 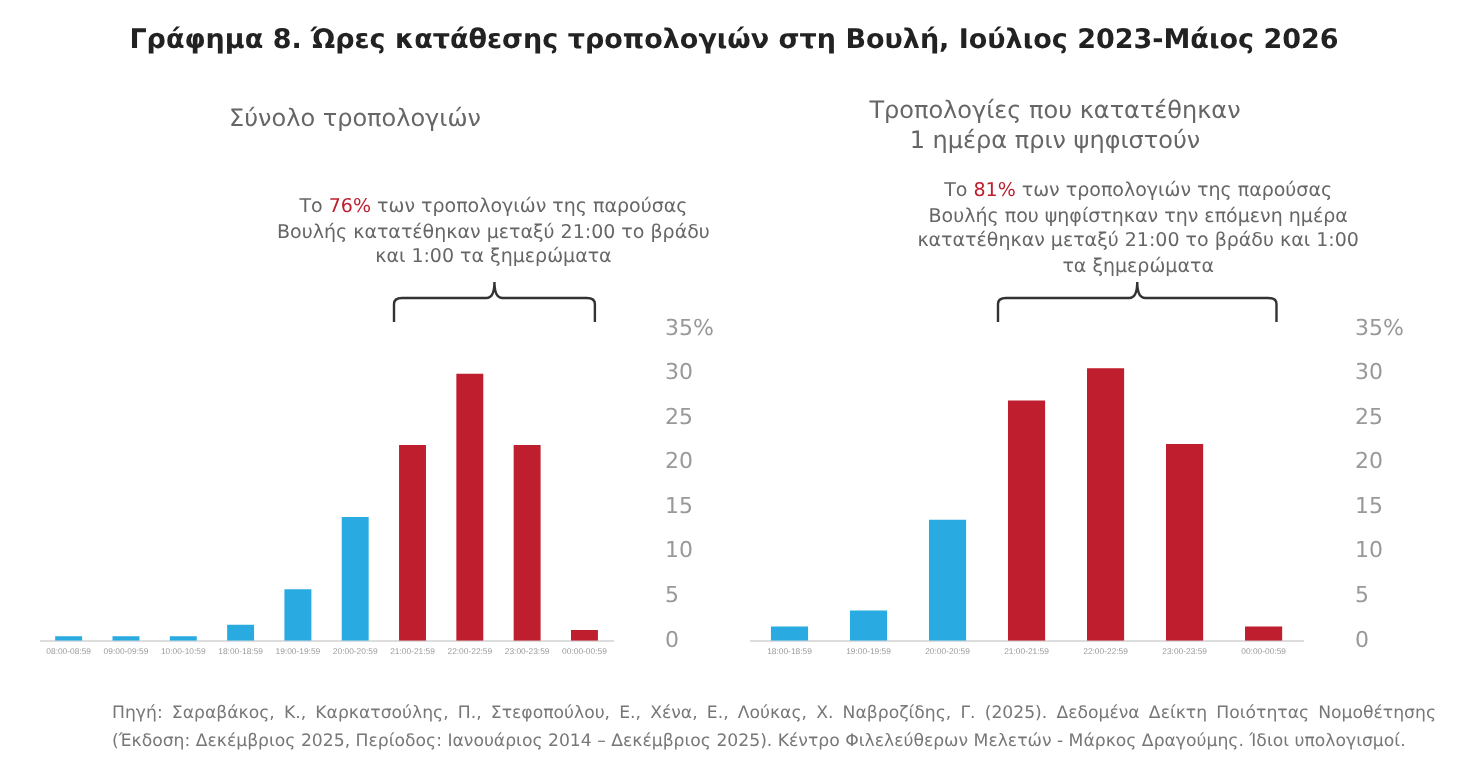 I want to click on text: Το 76% των τροπολογιών της παρούσας Βουλής κατατέθηκαν μεταξύ 21:00 το βράδυ και 1:00 τα ξημερώματα, so click(x=493, y=233).